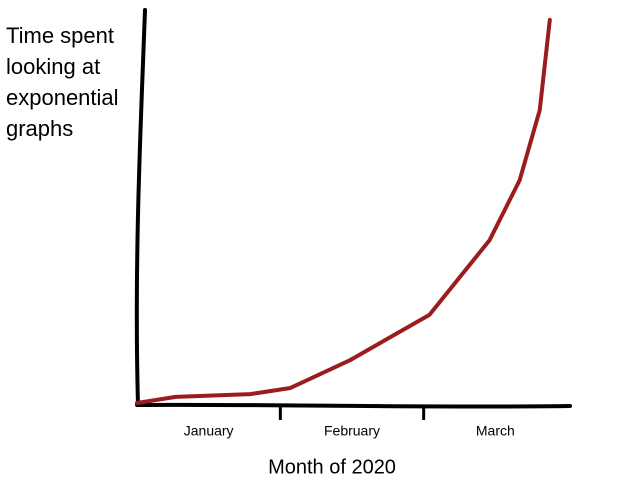 The height and width of the screenshot is (495, 631). What do you see at coordinates (352, 431) in the screenshot?
I see `x-tick-label: February` at bounding box center [352, 431].